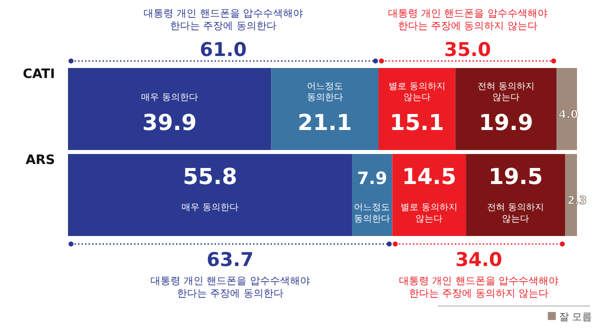 Image resolution: width=600 pixels, height=330 pixels. Describe the element at coordinates (38, 74) in the screenshot. I see `y-tick-label: CATI` at that location.